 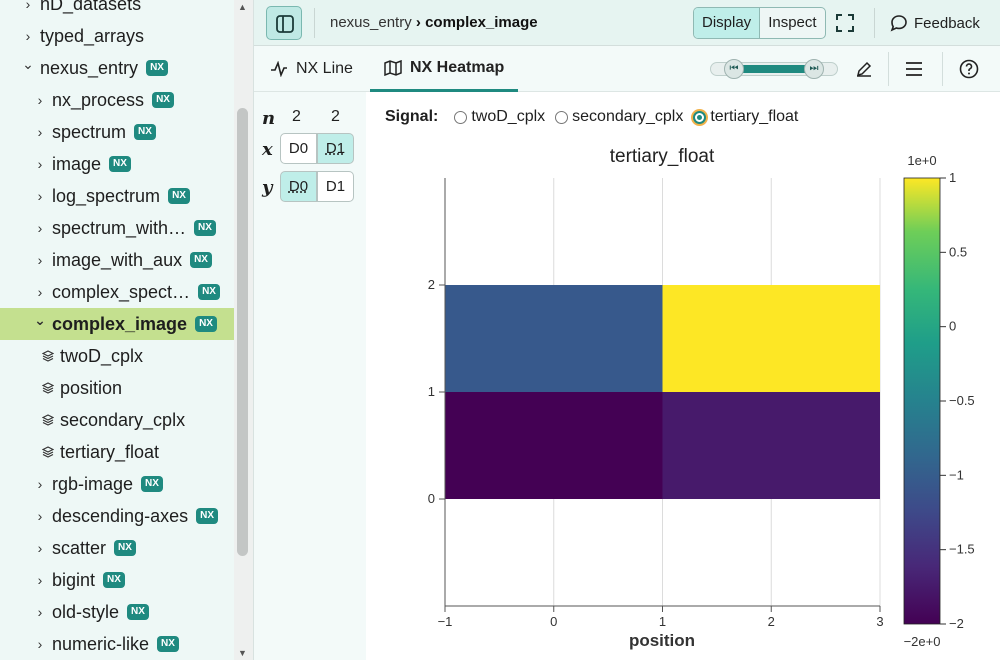 I want to click on tree-dataset-item: tertiary_float, so click(x=117, y=452).